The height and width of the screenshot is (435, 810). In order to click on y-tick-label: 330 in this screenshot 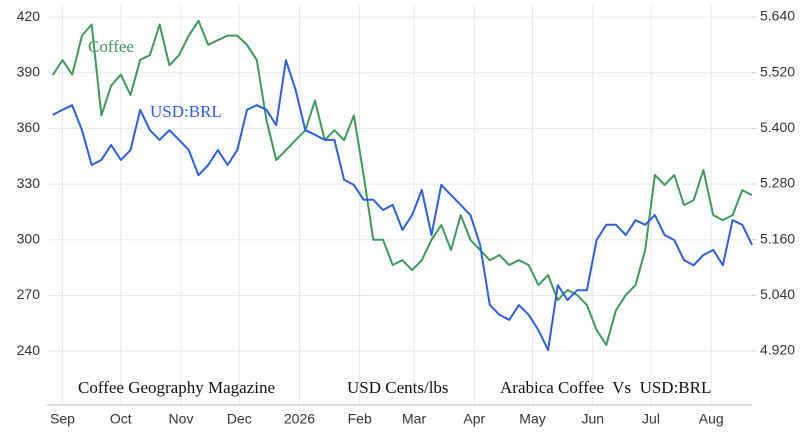, I will do `click(29, 183)`.